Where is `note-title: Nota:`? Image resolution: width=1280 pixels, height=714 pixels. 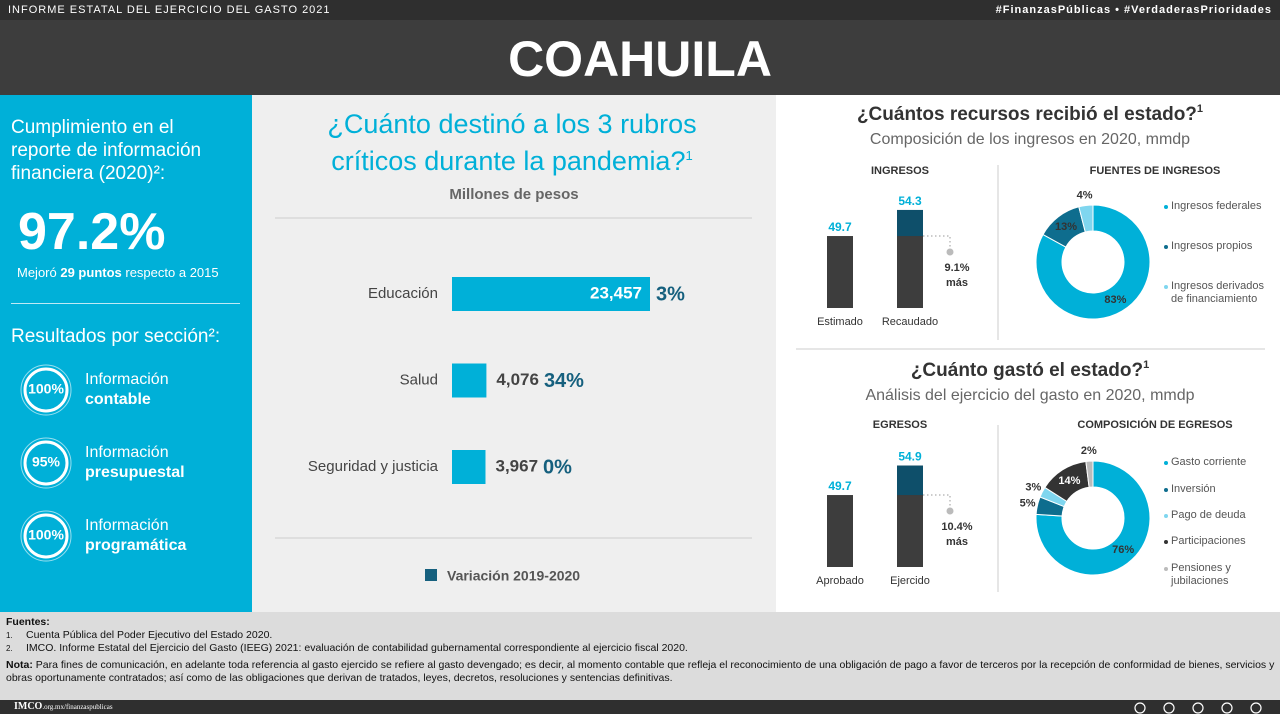 note-title: Nota: is located at coordinates (19, 665).